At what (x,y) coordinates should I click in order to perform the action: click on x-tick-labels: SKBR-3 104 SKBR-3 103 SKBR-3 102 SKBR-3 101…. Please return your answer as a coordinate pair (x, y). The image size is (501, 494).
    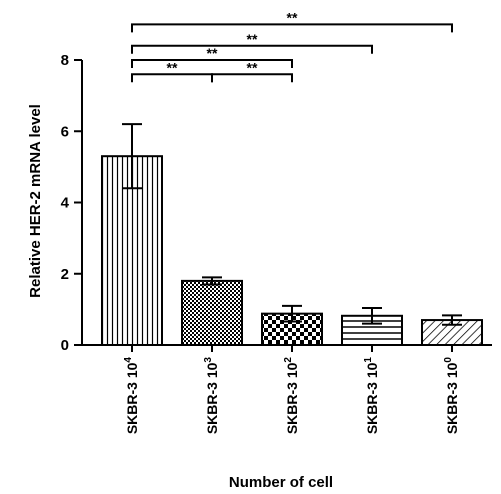
    Looking at the image, I should click on (291, 396).